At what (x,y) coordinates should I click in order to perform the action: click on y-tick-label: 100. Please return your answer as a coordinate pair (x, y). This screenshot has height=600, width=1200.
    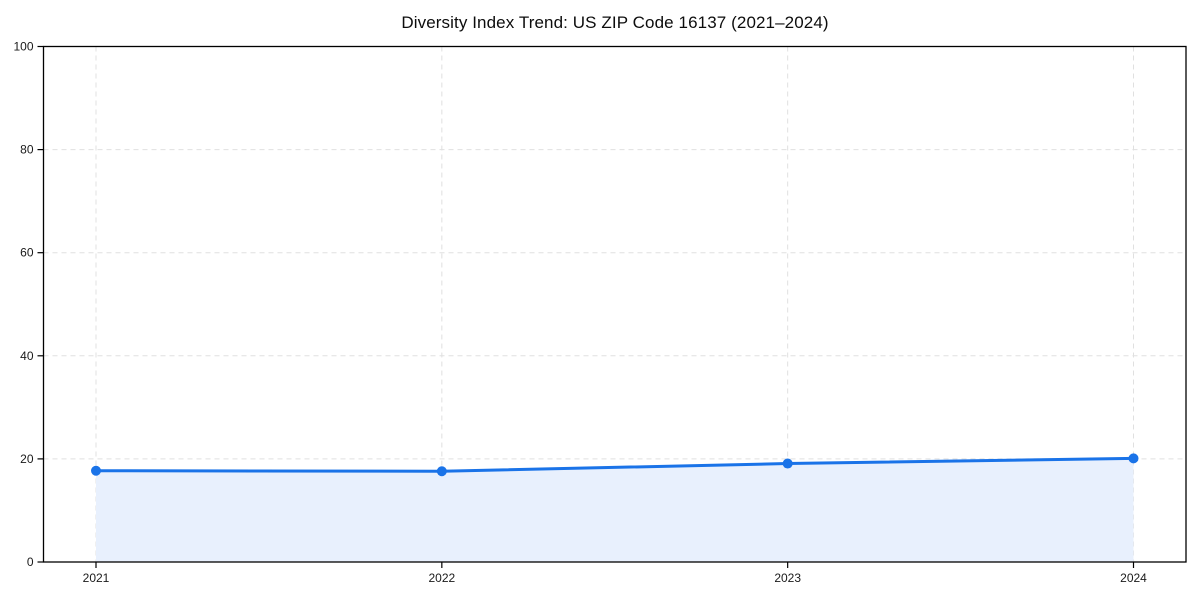
    Looking at the image, I should click on (23, 47).